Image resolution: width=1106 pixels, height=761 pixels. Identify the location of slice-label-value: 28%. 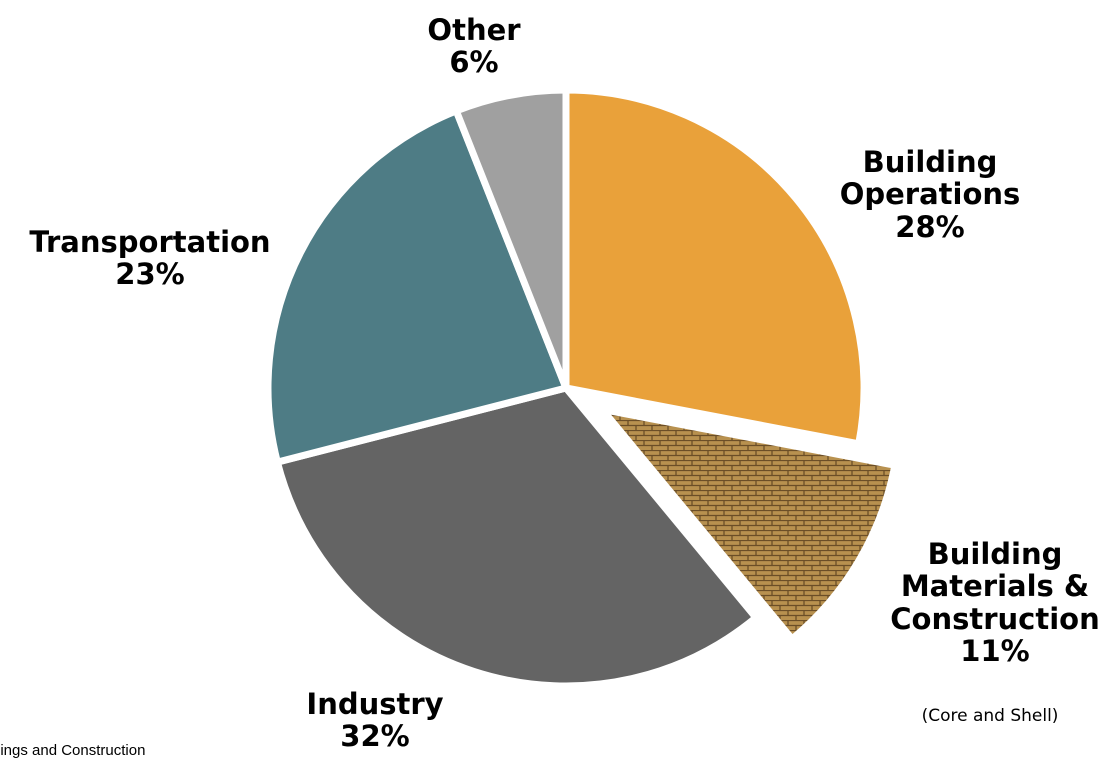
(930, 226).